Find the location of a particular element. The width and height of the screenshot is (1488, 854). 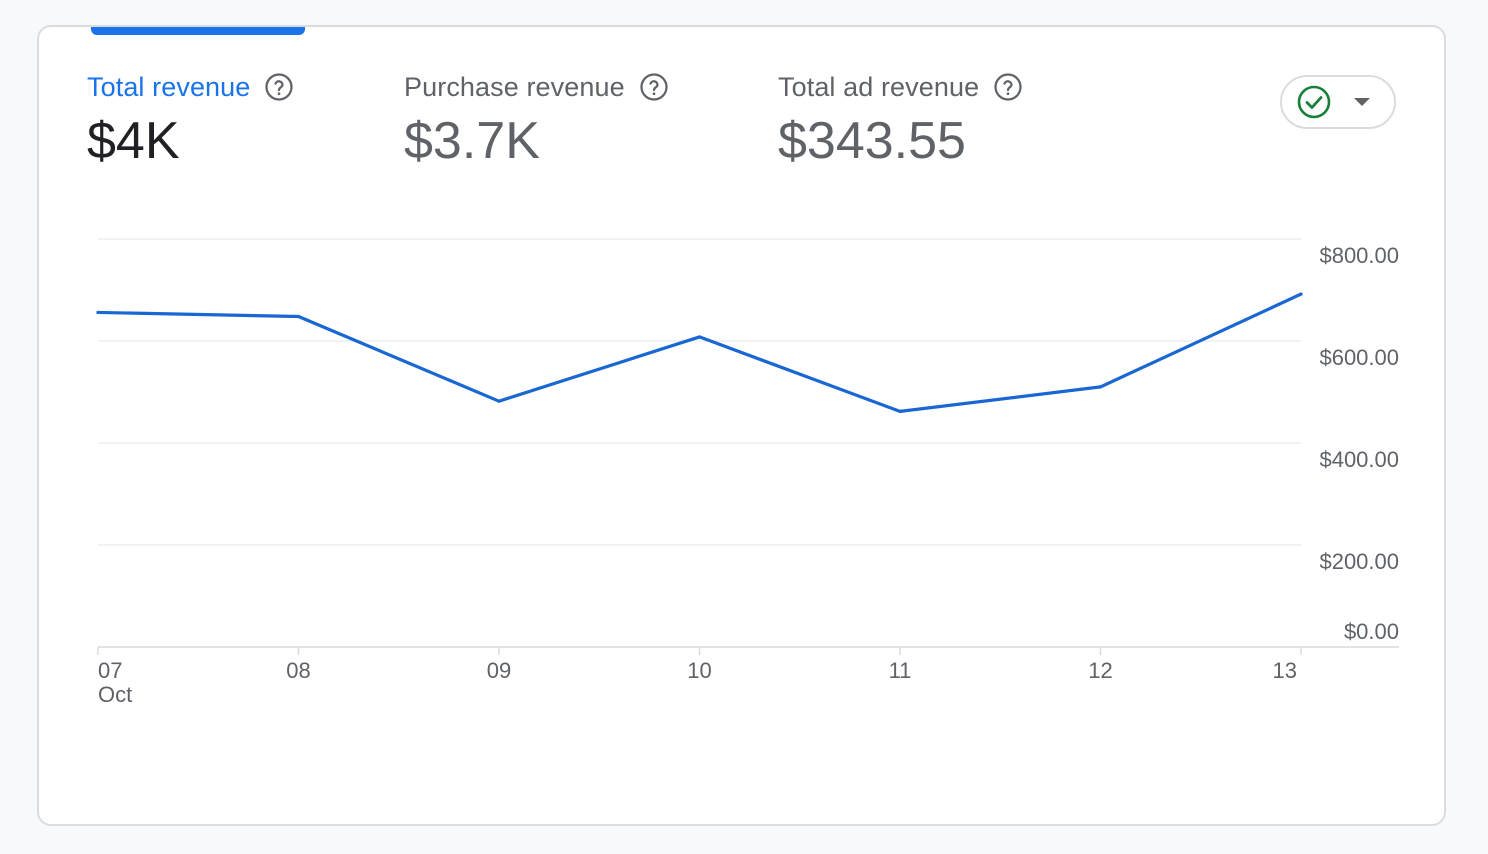

y-tick-label: $200.00 is located at coordinates (1359, 561).